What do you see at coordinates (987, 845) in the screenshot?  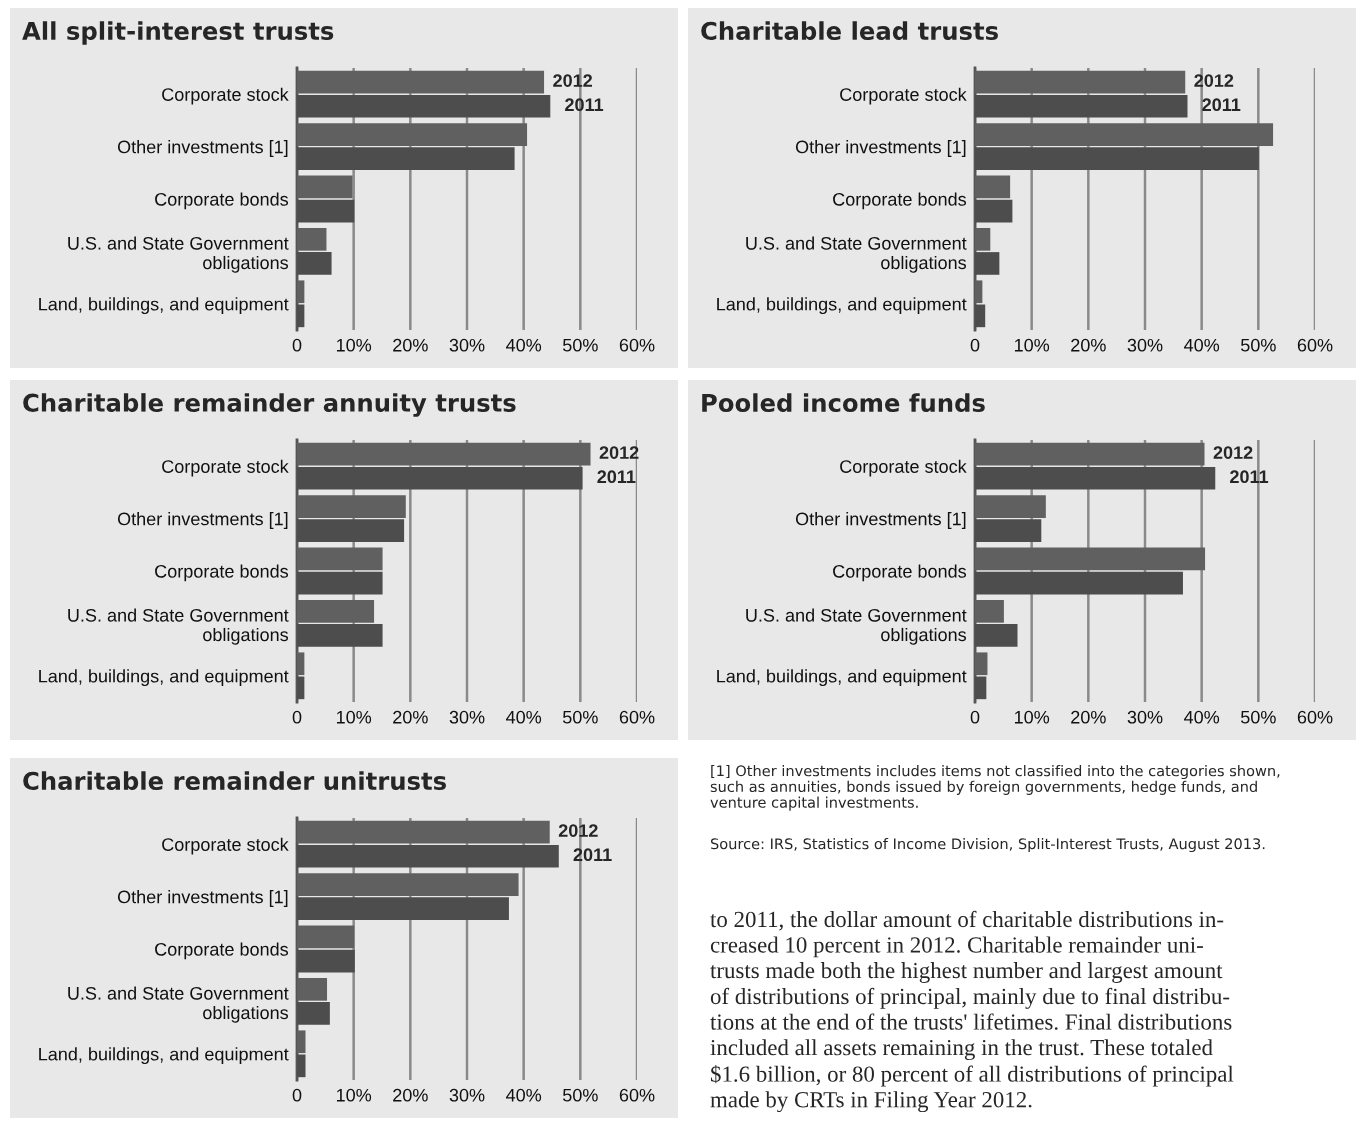 I see `source-note: Source: IRS, Statistics of Income Division, Split-Interest Trusts, August 2013.` at bounding box center [987, 845].